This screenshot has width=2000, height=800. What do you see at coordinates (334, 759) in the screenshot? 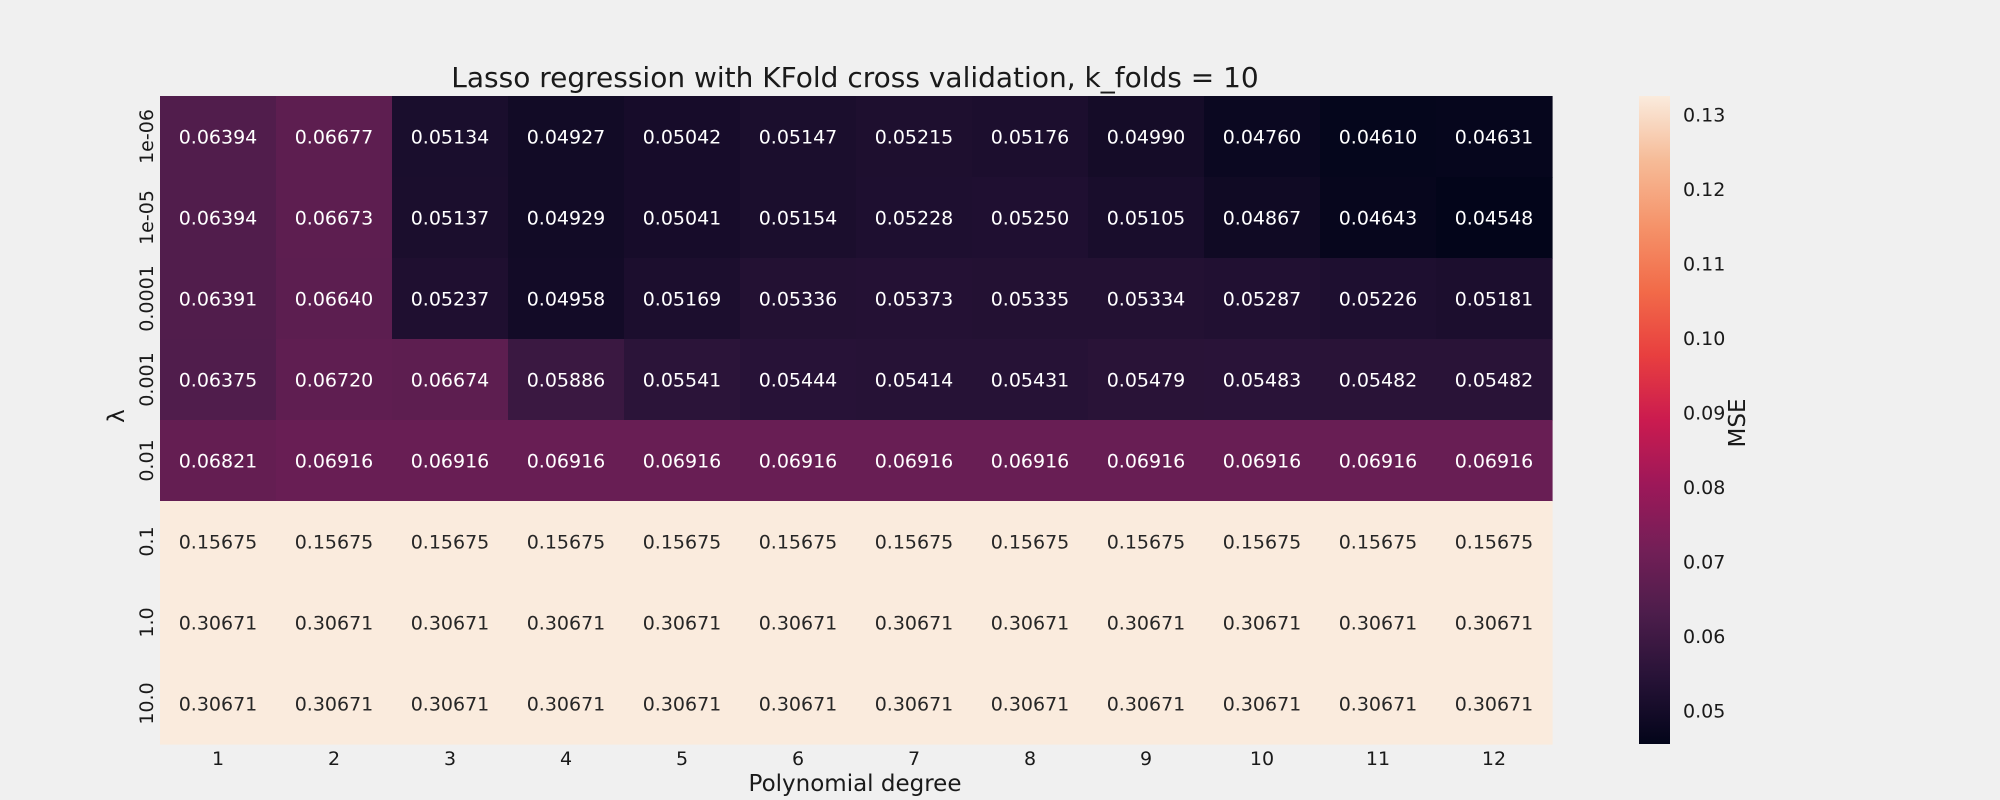
I see `x-tick-label: 2` at bounding box center [334, 759].